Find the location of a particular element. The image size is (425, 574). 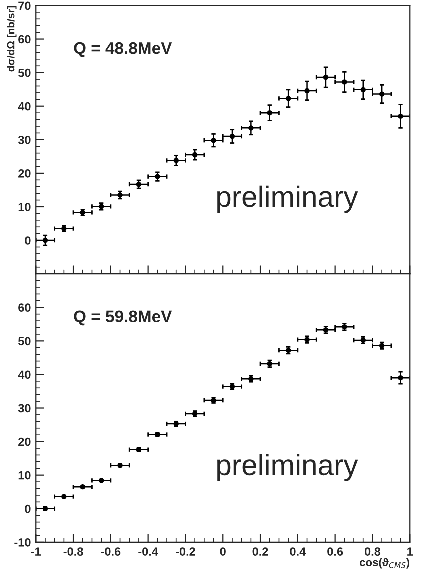

x-tick-label: 0 is located at coordinates (223, 552).